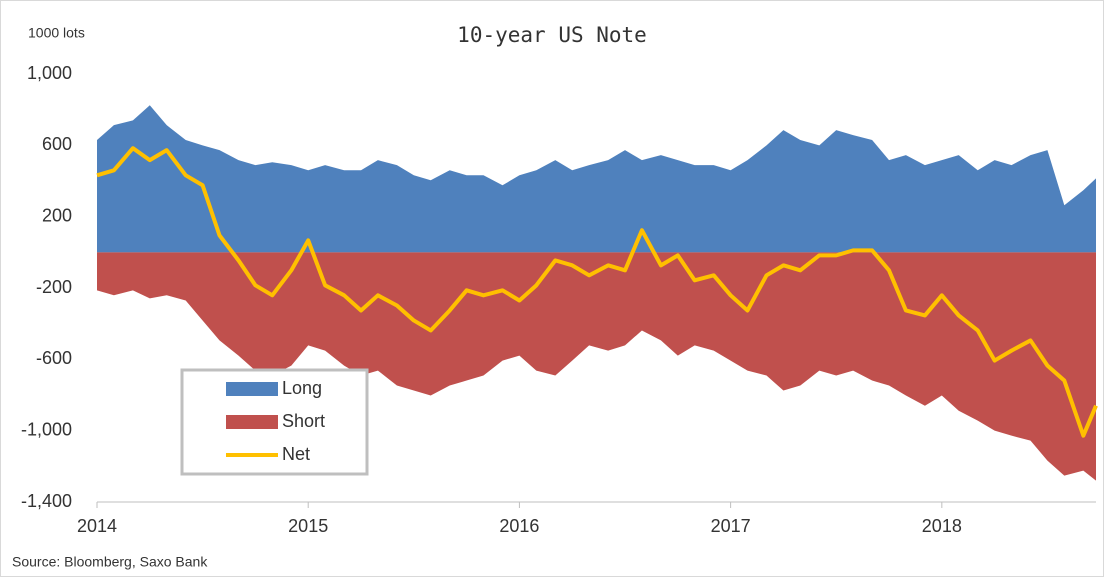  Describe the element at coordinates (308, 526) in the screenshot. I see `x-tick-label: 2015` at that location.